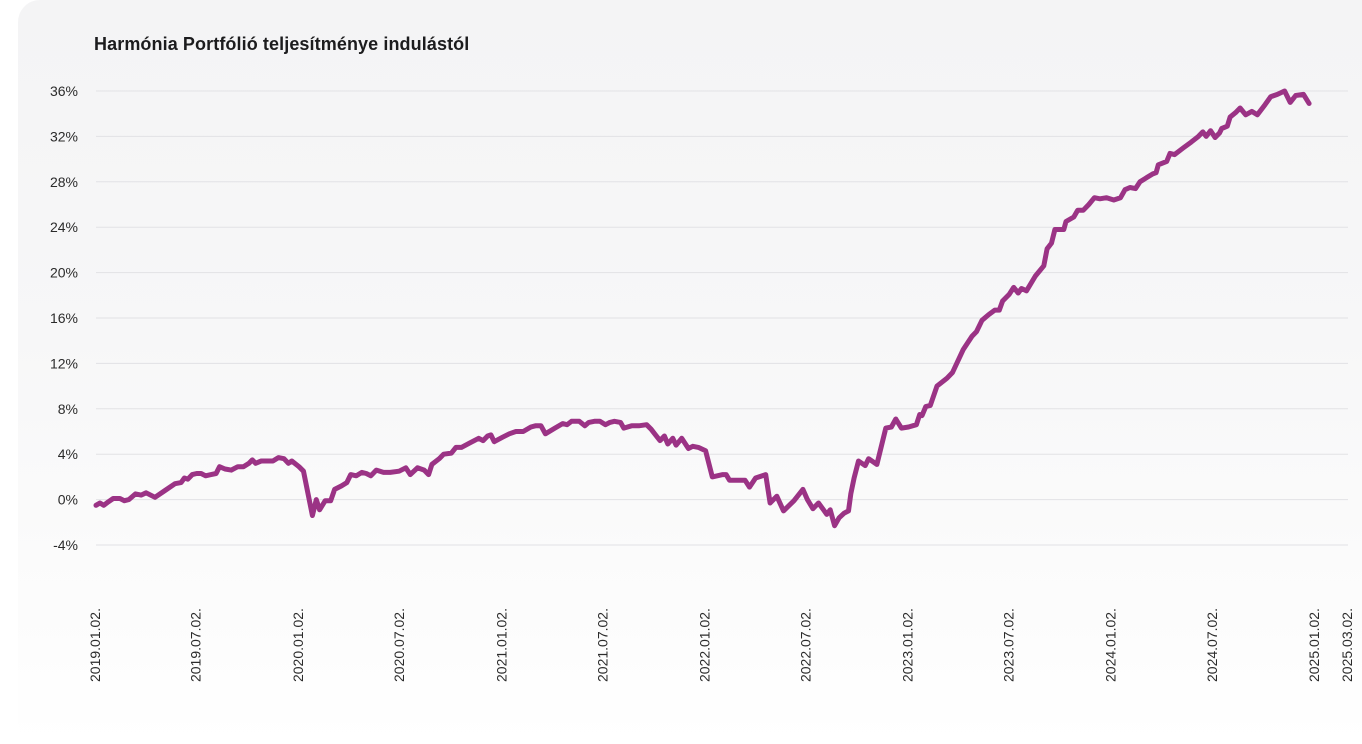  Describe the element at coordinates (196, 645) in the screenshot. I see `x-tick-label: 2019.07.02.` at that location.